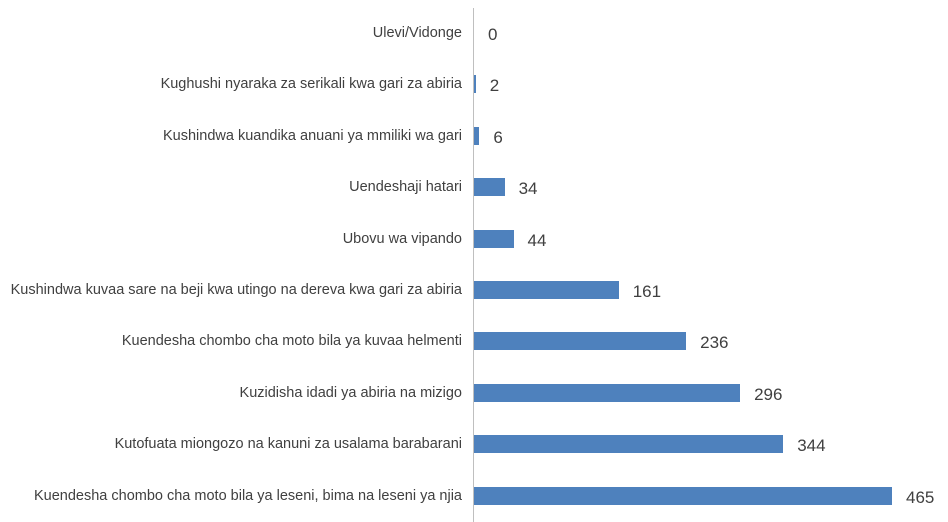 The image size is (948, 522). What do you see at coordinates (417, 33) in the screenshot?
I see `category-text: Ulevi/Vidonge` at bounding box center [417, 33].